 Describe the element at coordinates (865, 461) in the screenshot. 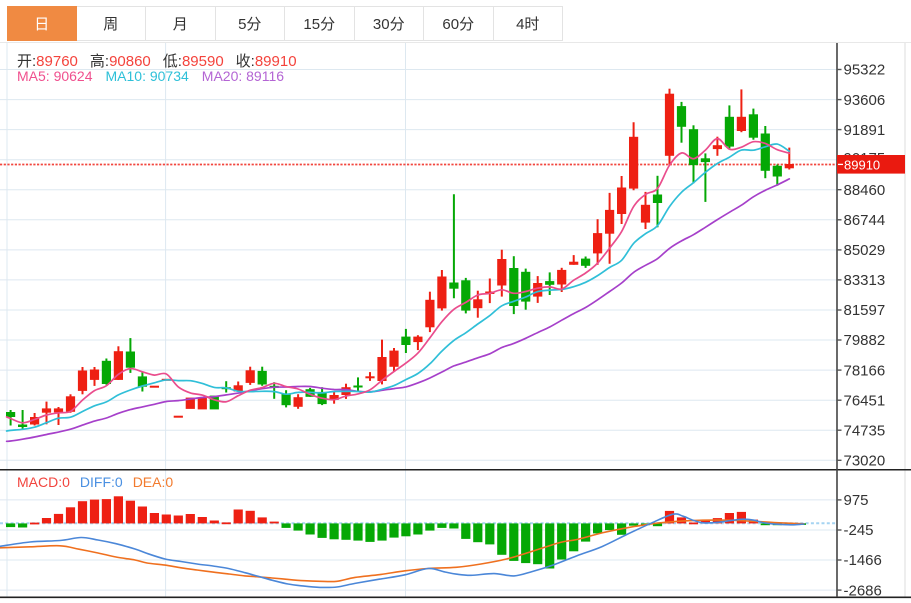

I see `svg-text: 73020` at that location.